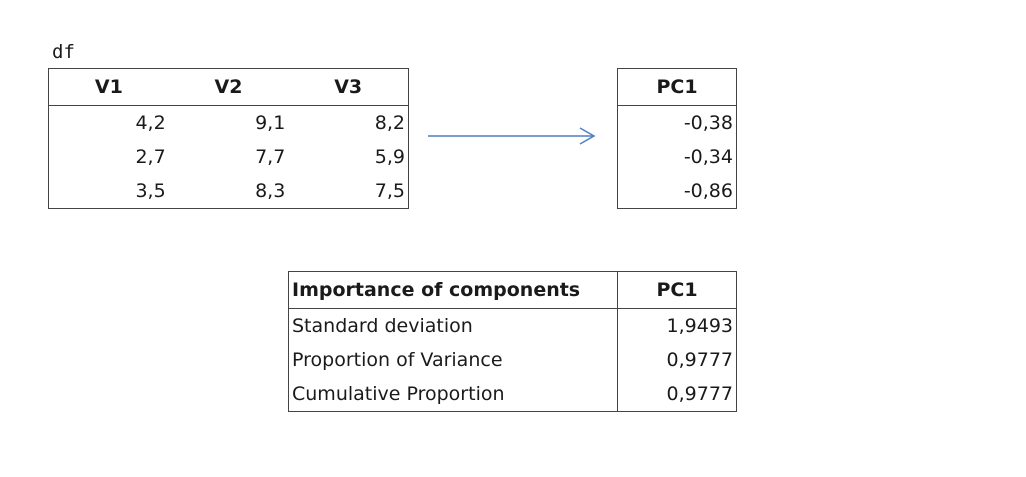  Describe the element at coordinates (708, 191) in the screenshot. I see `pc-cell: -0,86` at that location.